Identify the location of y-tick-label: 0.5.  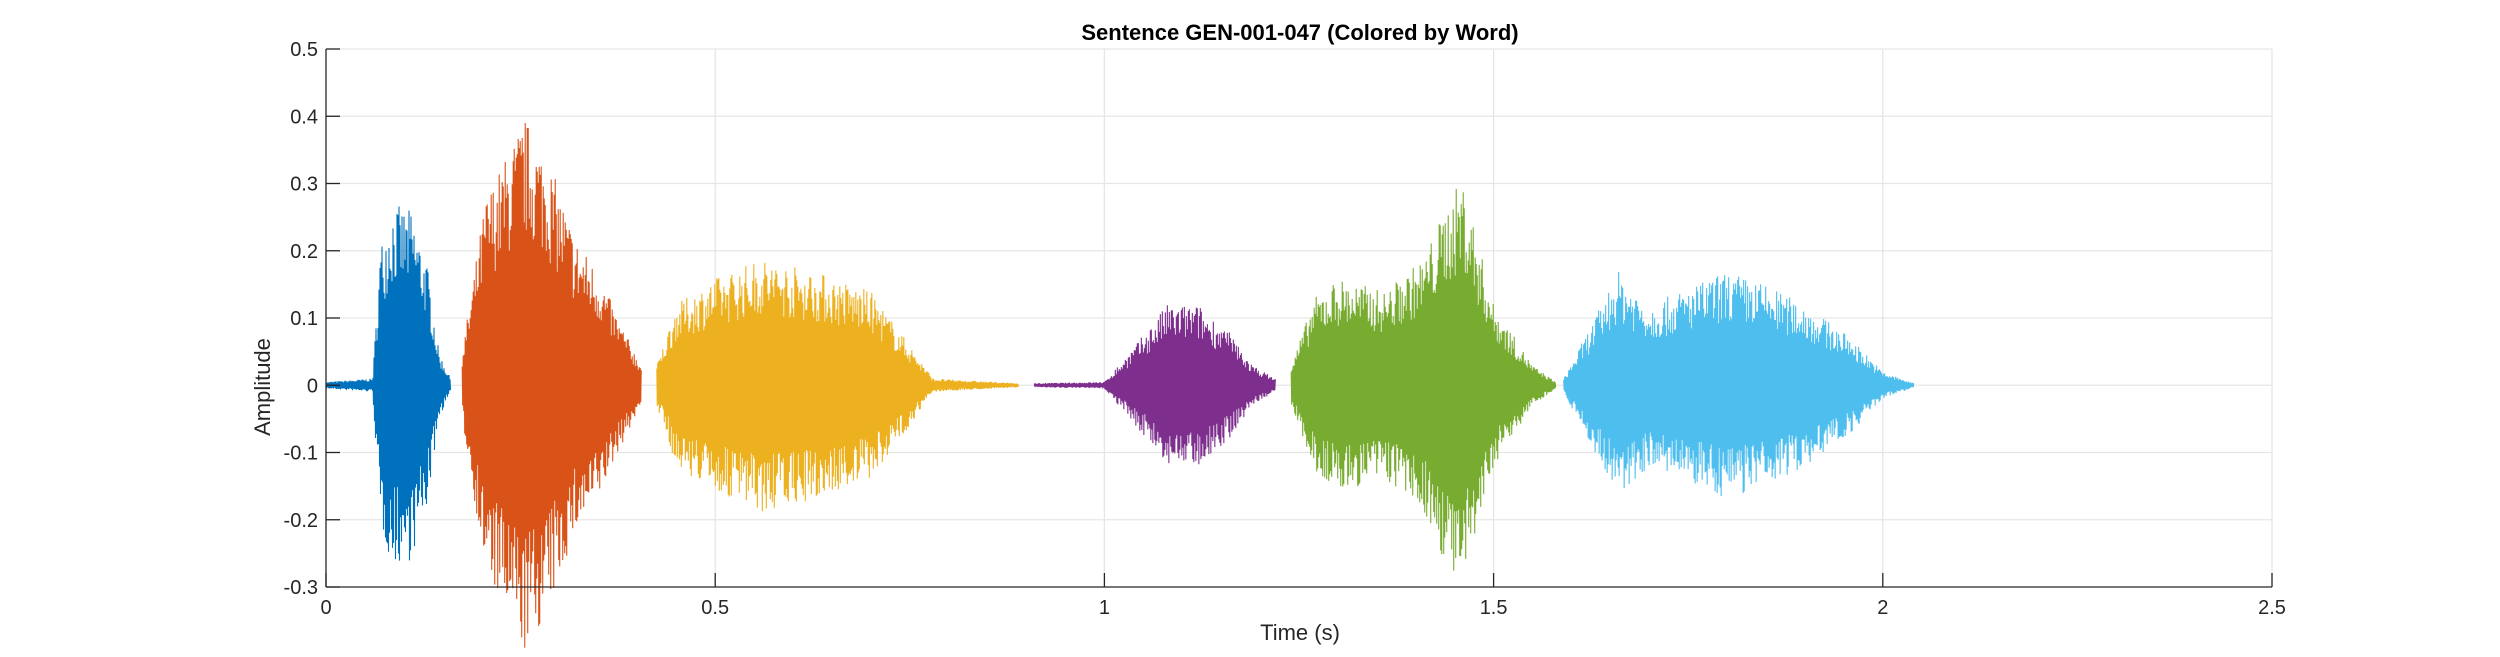
(304, 50).